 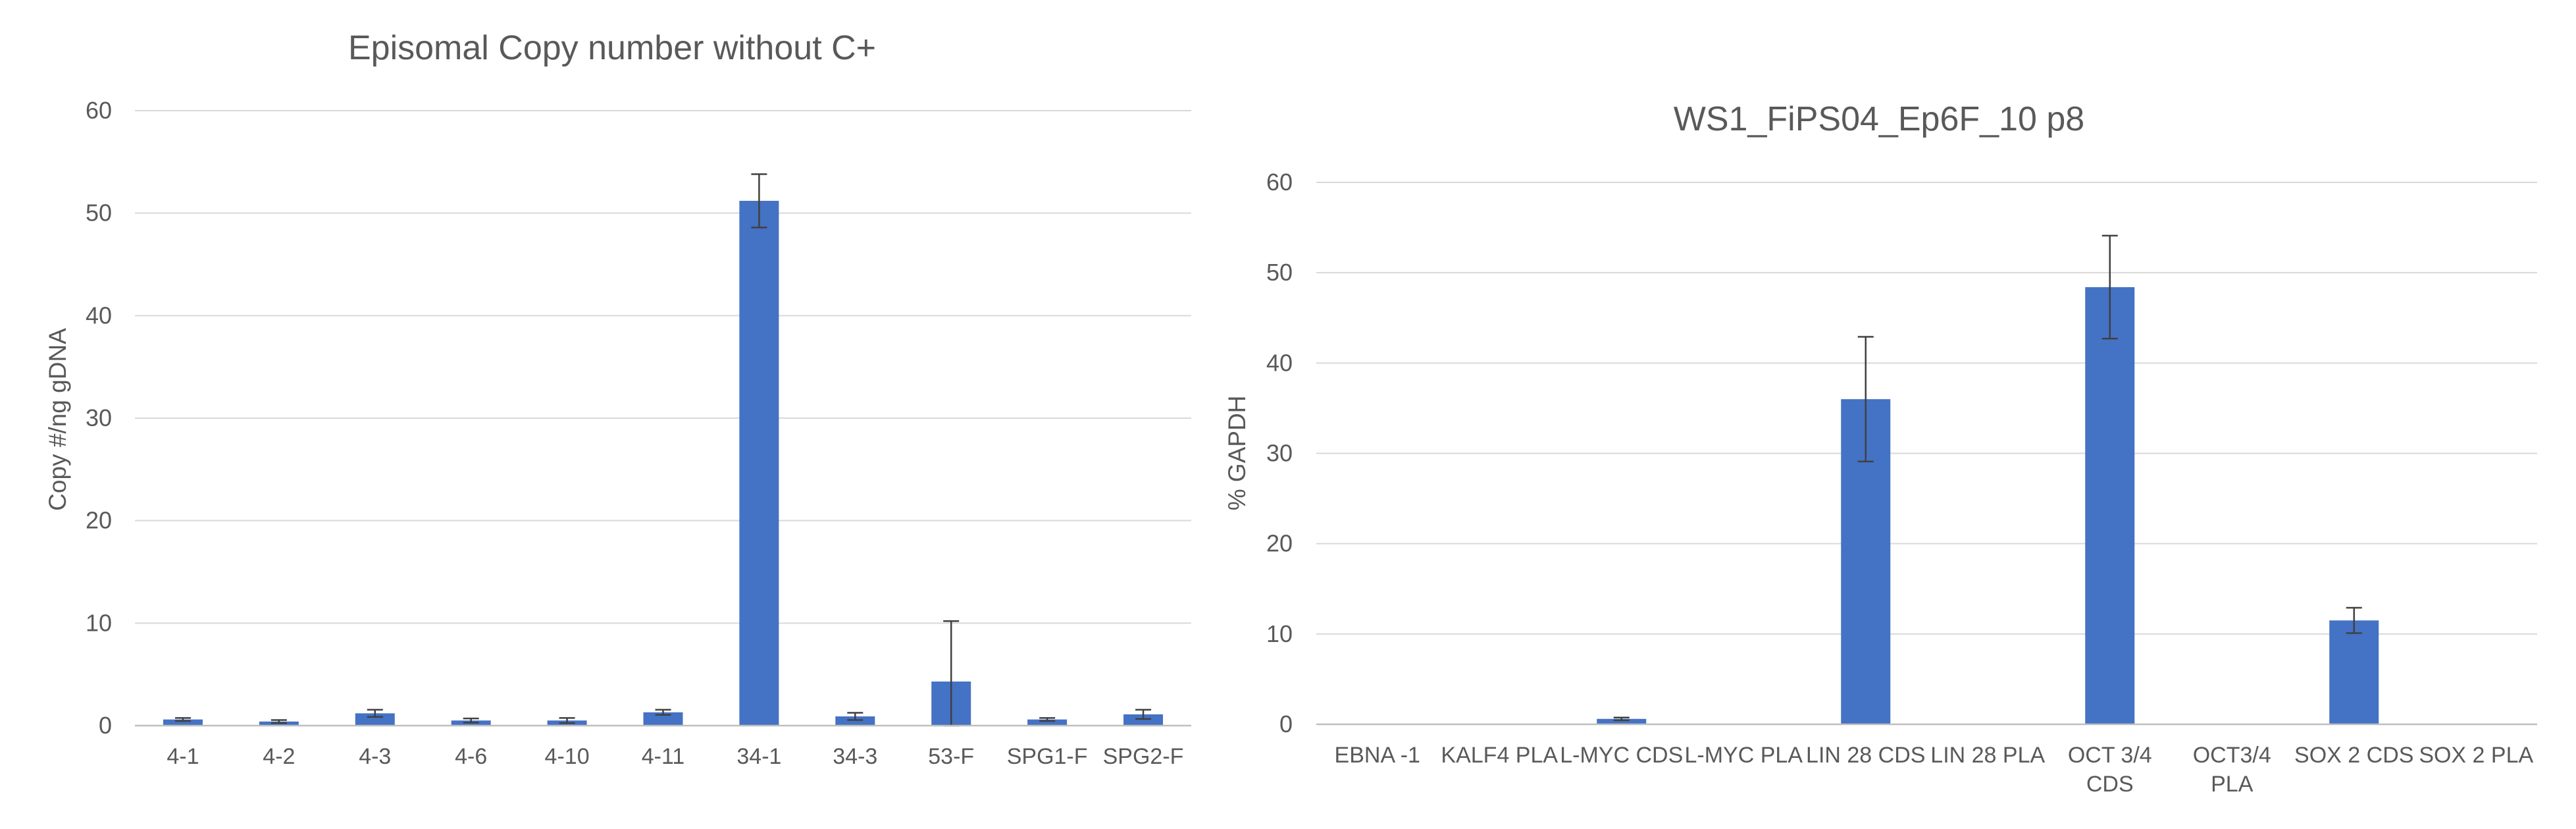 I want to click on x-tick-label: OCT3/4 PLA, so click(x=2232, y=770).